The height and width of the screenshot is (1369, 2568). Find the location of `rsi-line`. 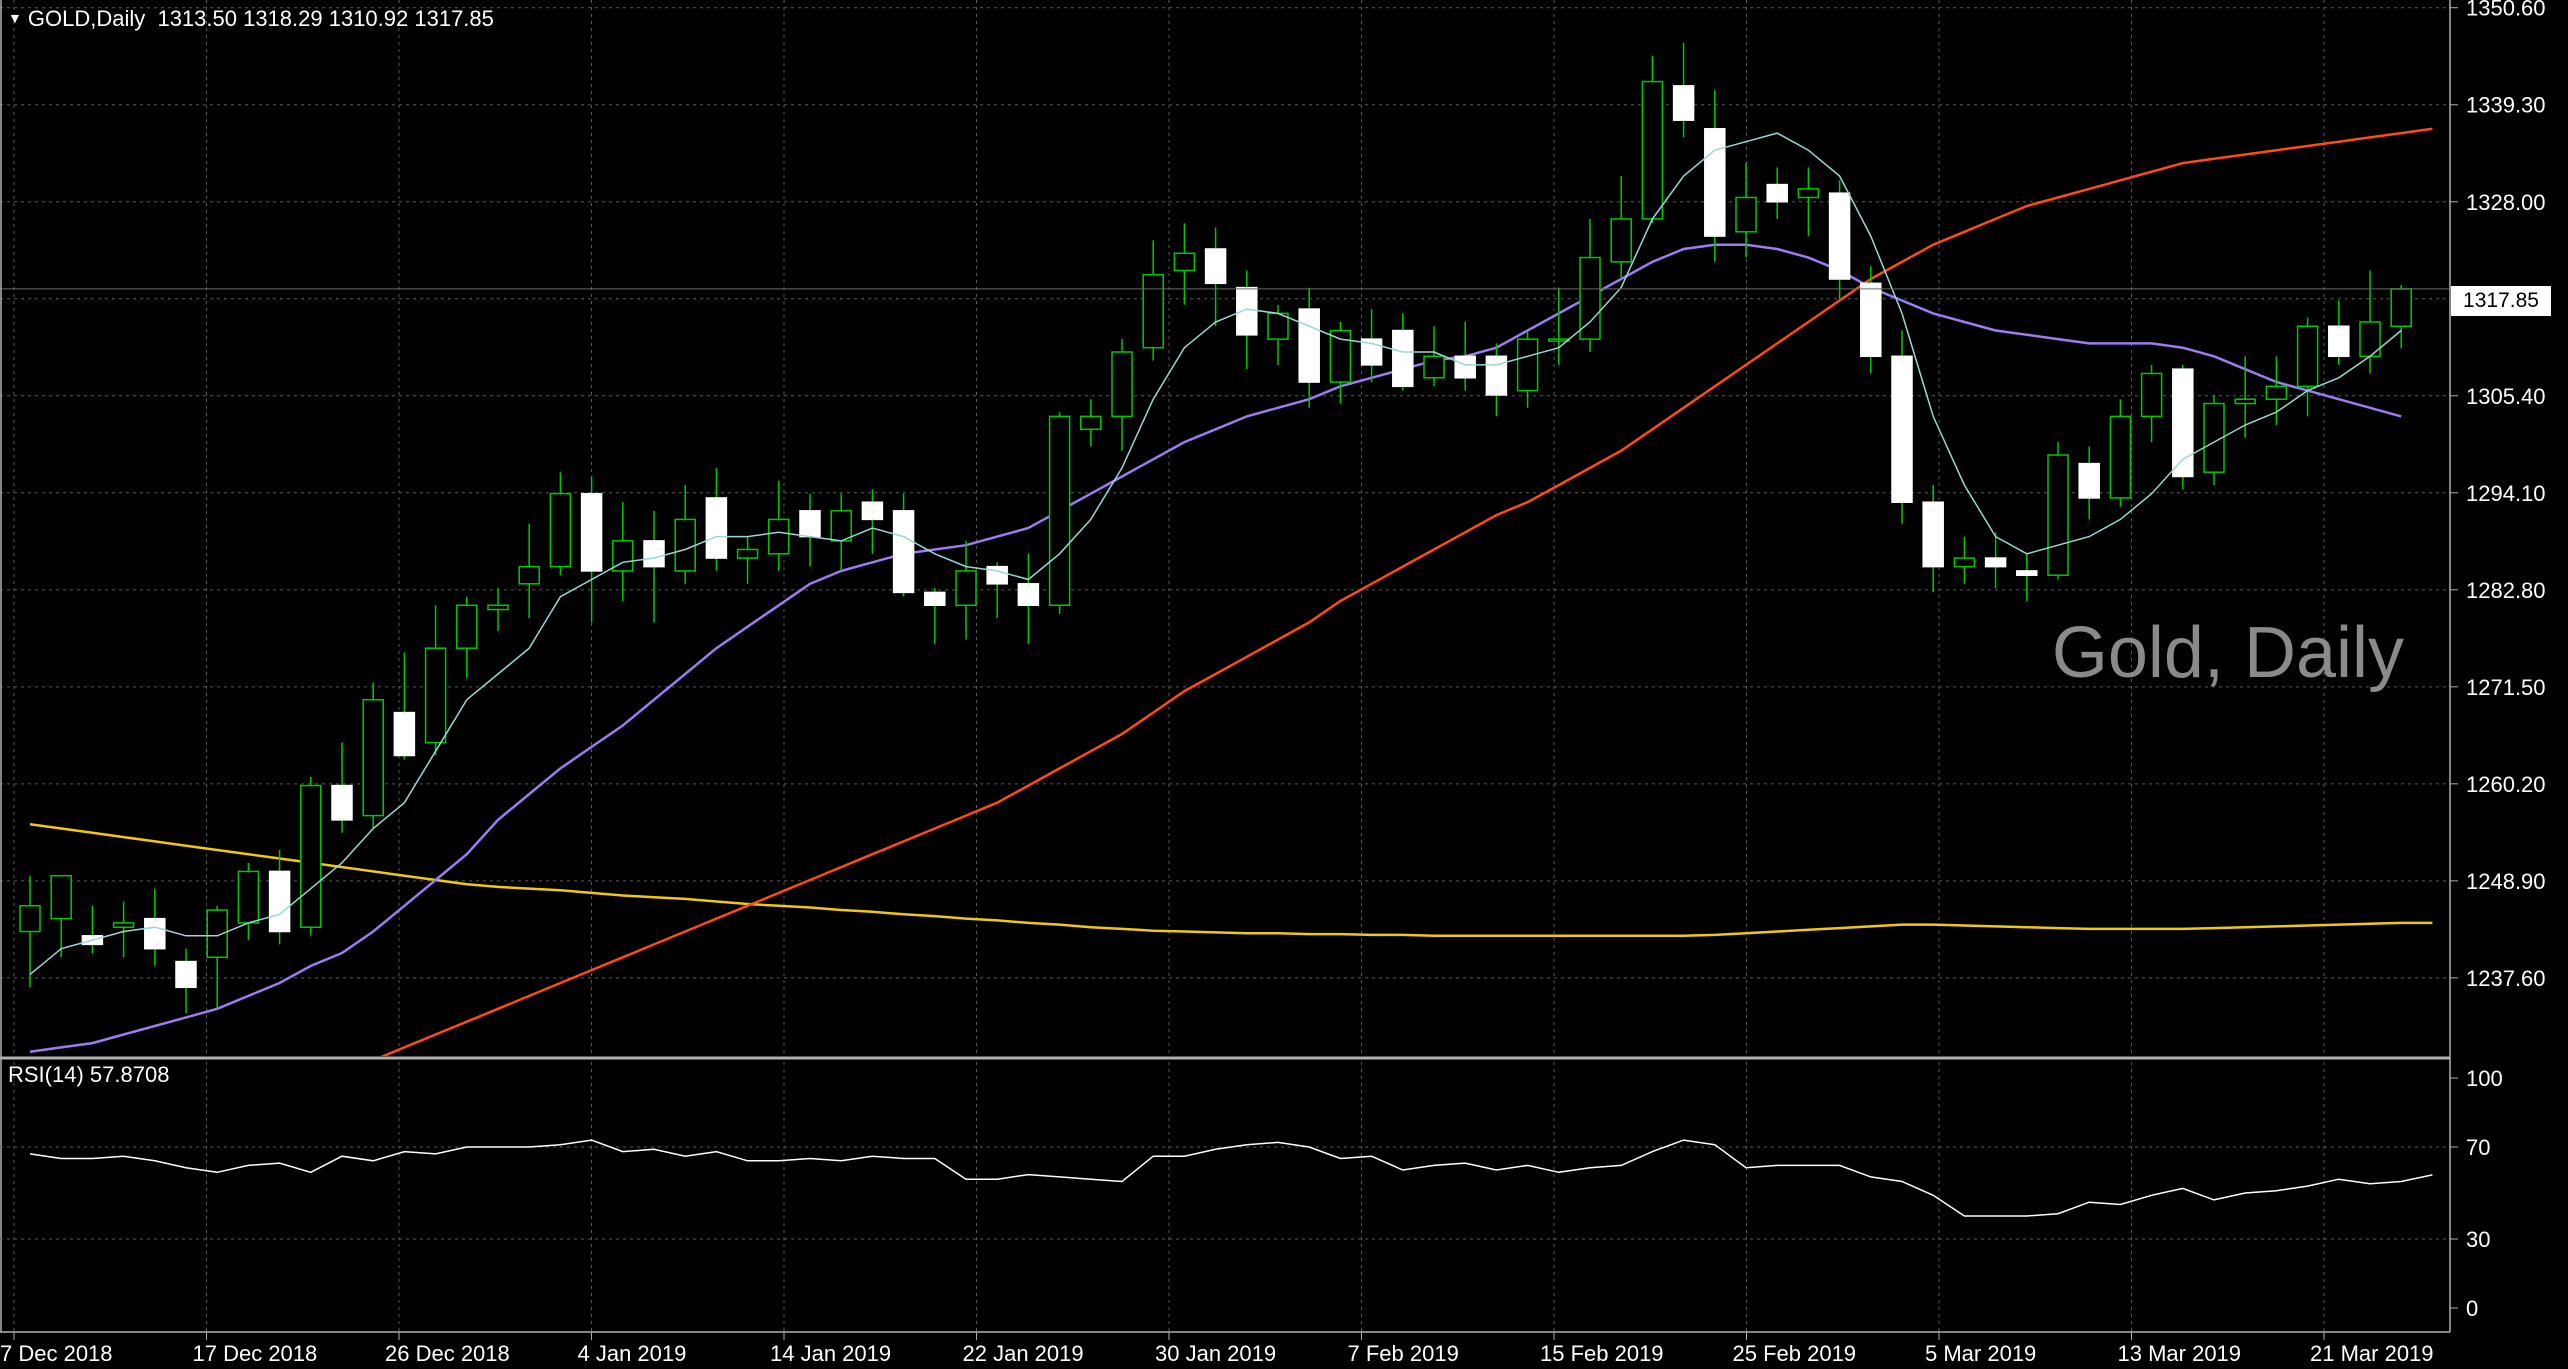

rsi-line is located at coordinates (1231, 1178).